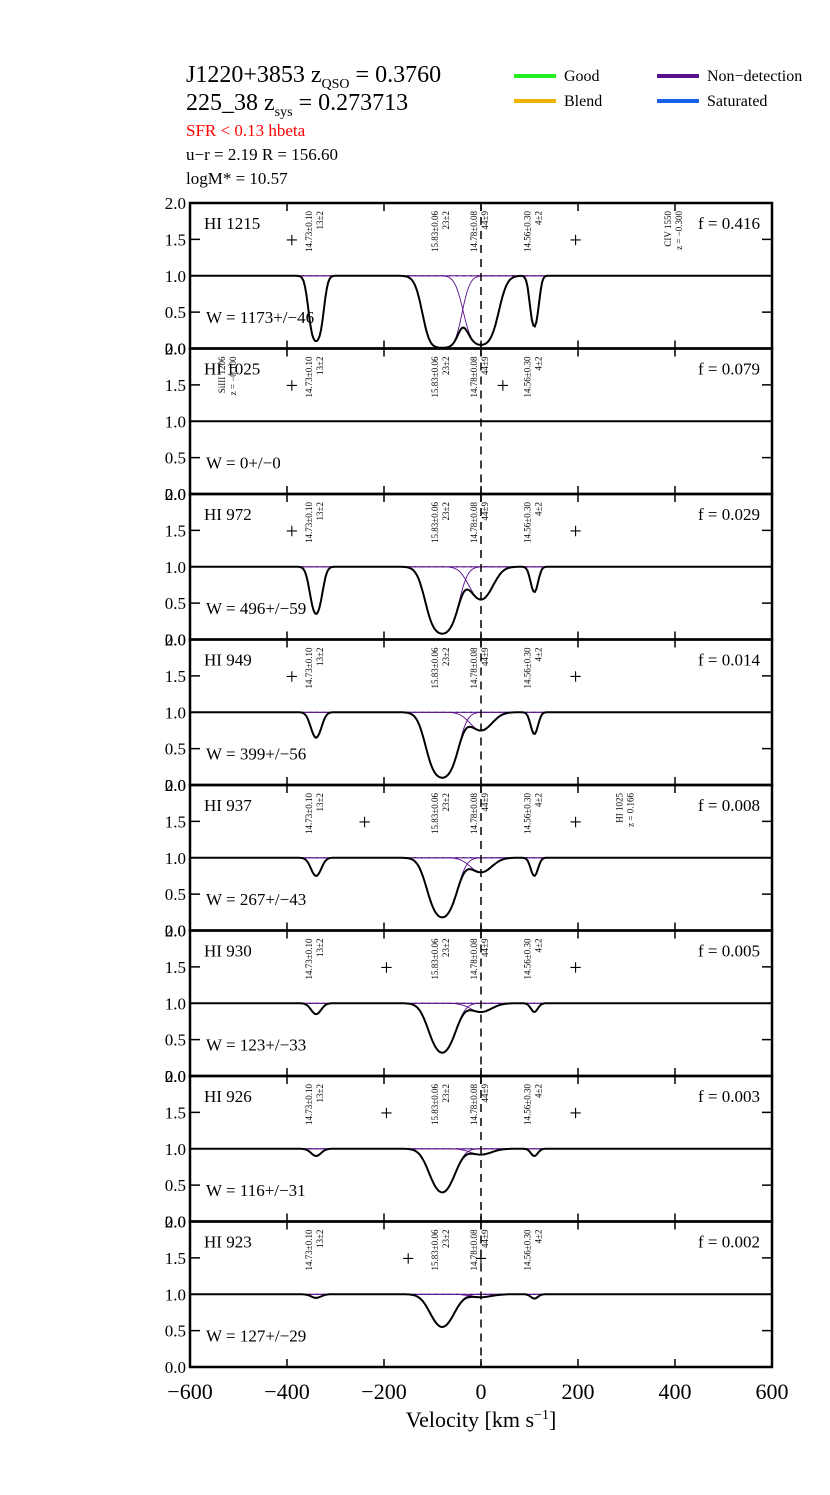  I want to click on x-tick-label: 200, so click(578, 1391).